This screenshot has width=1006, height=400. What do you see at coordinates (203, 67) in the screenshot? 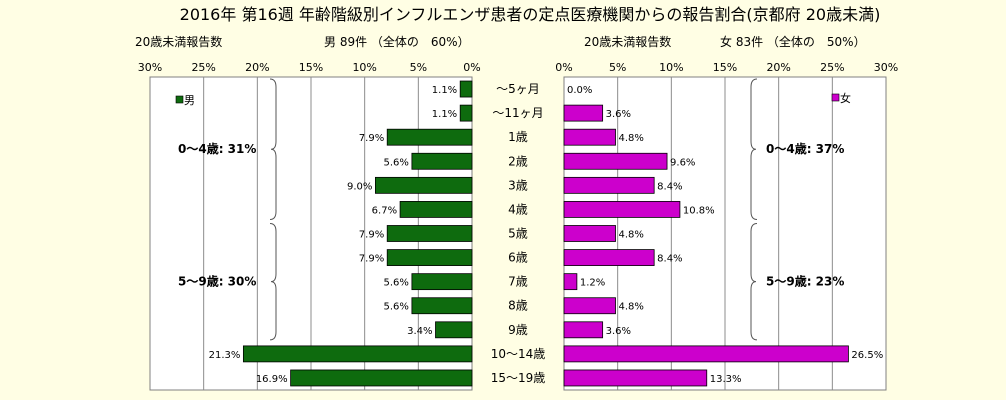
I see `left-x-tick-label: 25%` at bounding box center [203, 67].